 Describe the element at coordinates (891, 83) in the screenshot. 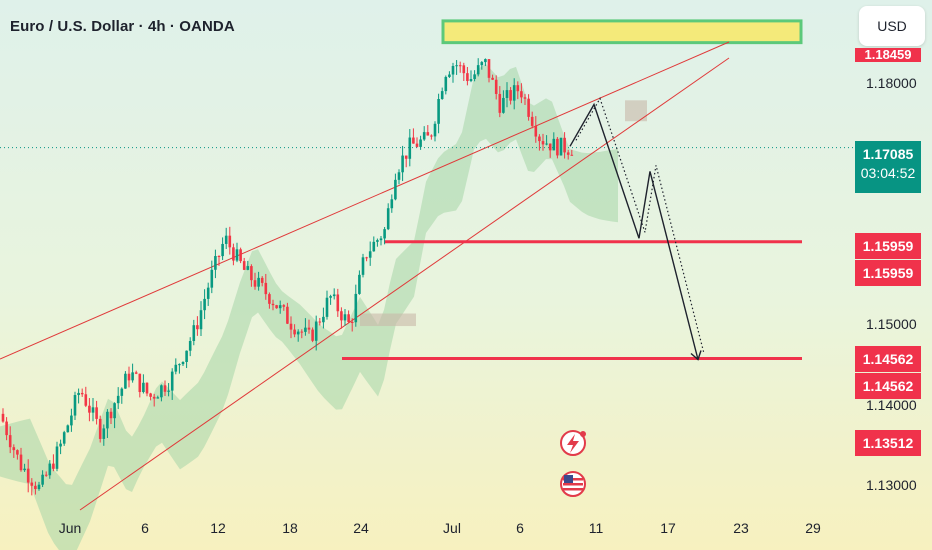

I see `y-tick-label: 1.18000` at that location.